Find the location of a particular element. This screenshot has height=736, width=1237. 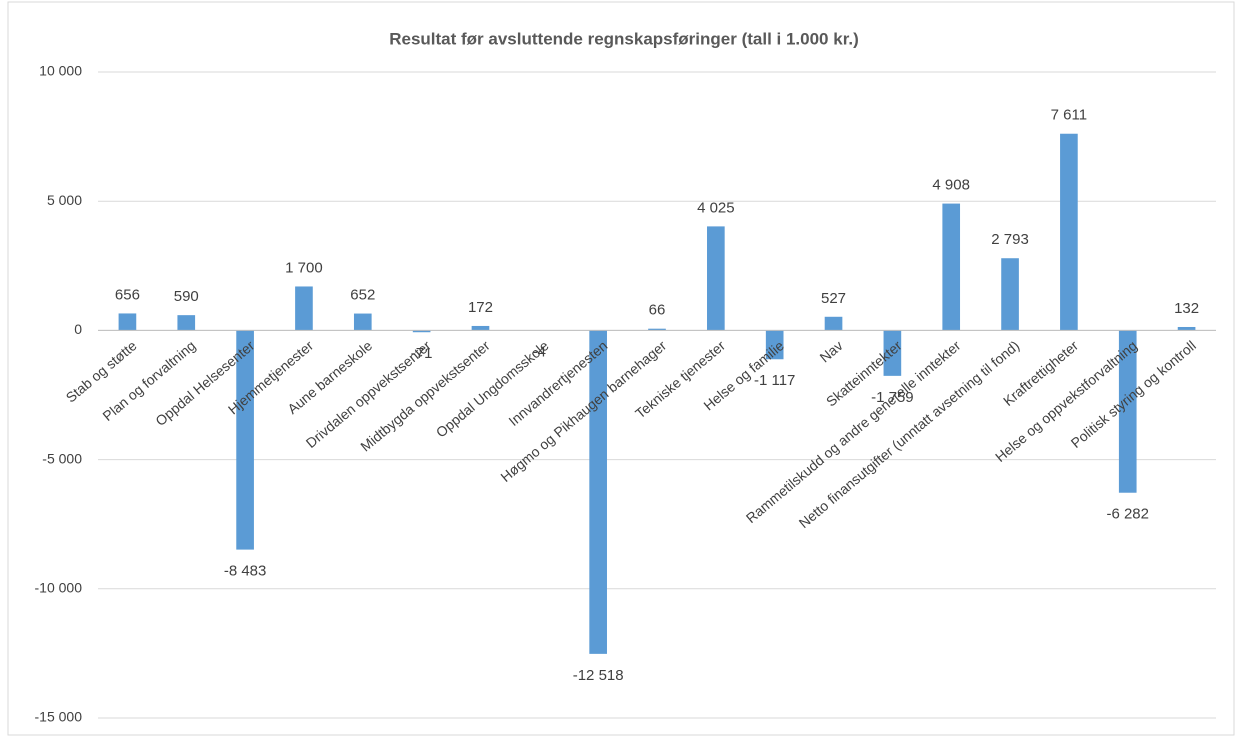

value-label: -1 117 is located at coordinates (774, 380).